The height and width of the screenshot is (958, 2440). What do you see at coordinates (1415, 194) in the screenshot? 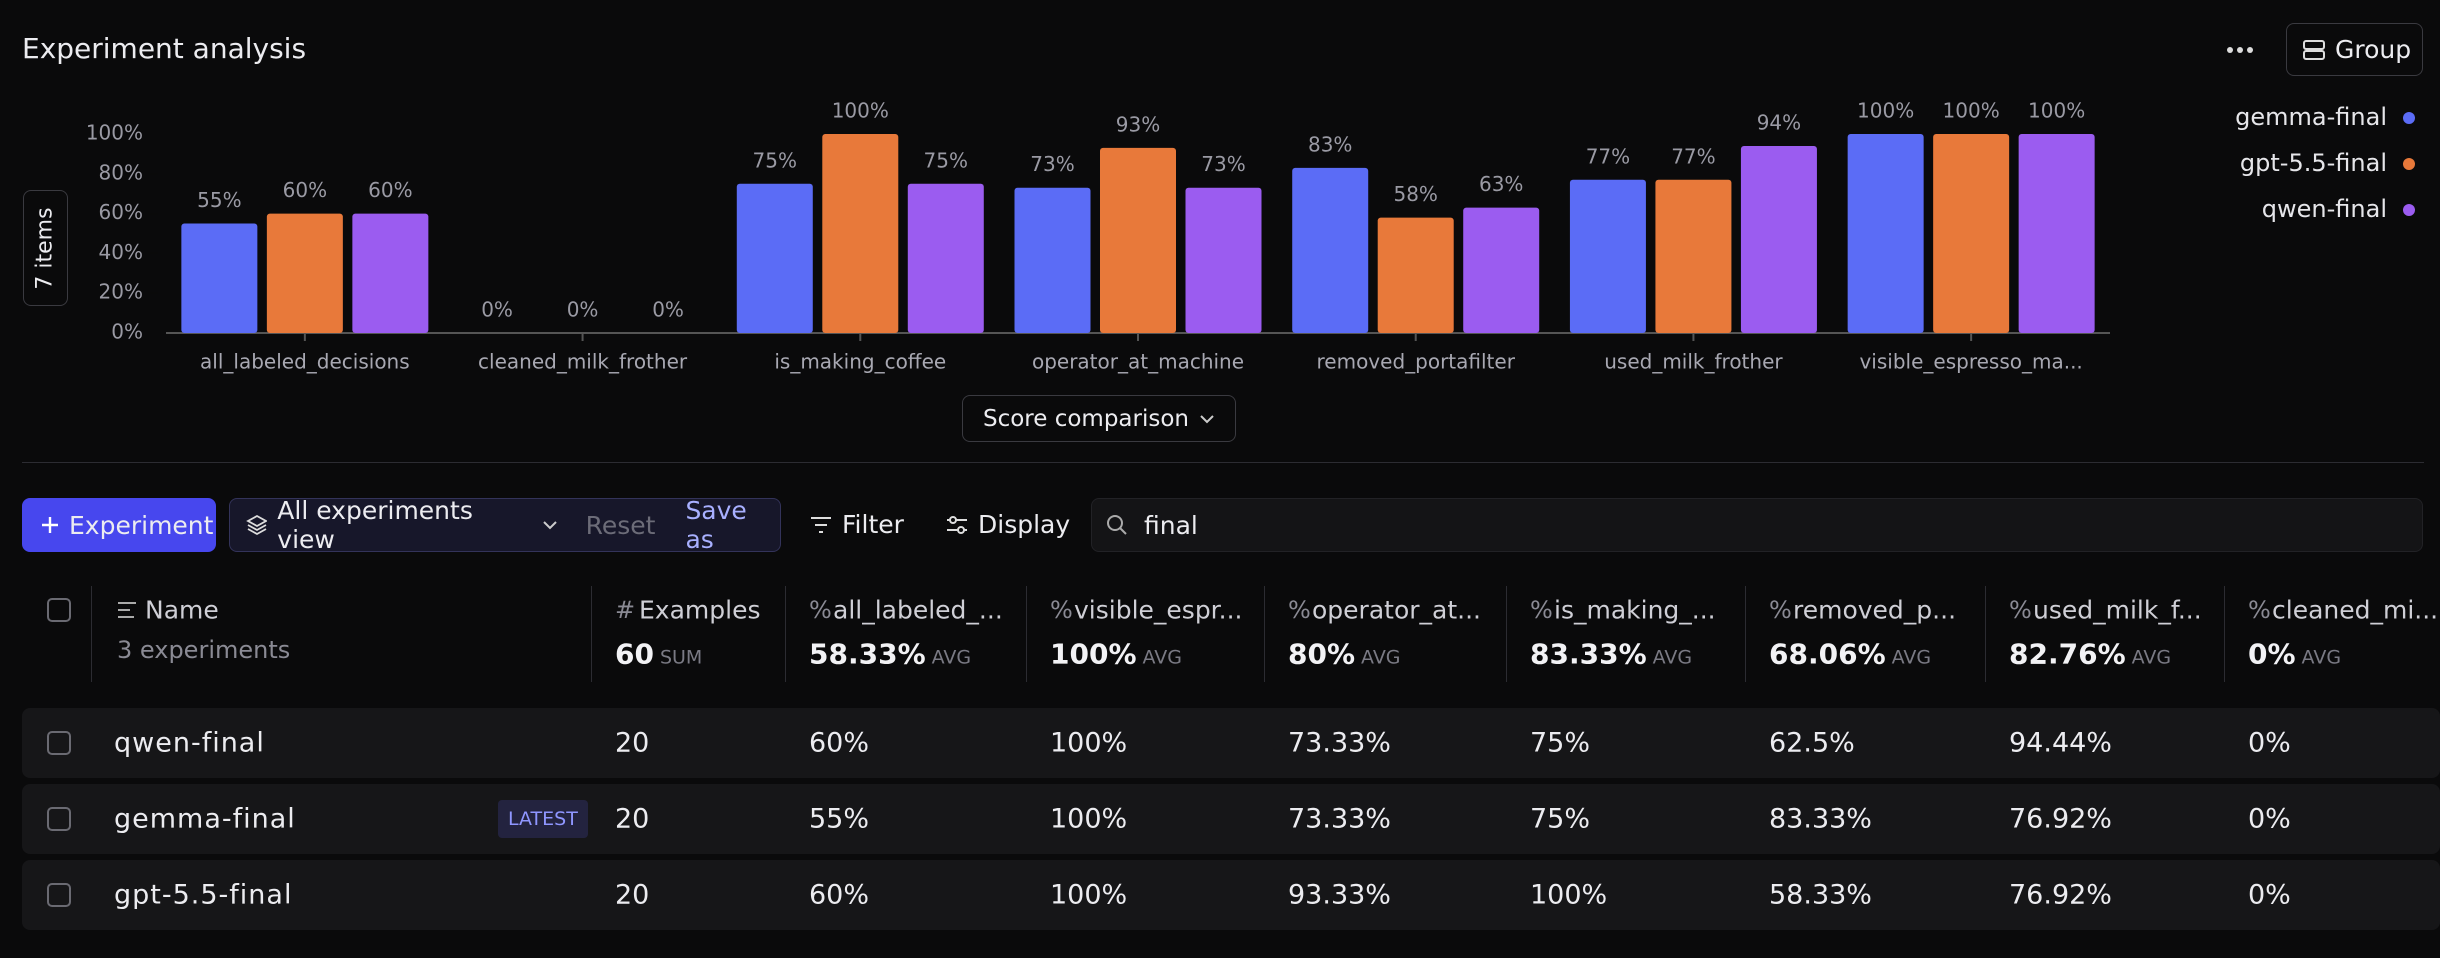
I see `value-label: 58%` at bounding box center [1415, 194].